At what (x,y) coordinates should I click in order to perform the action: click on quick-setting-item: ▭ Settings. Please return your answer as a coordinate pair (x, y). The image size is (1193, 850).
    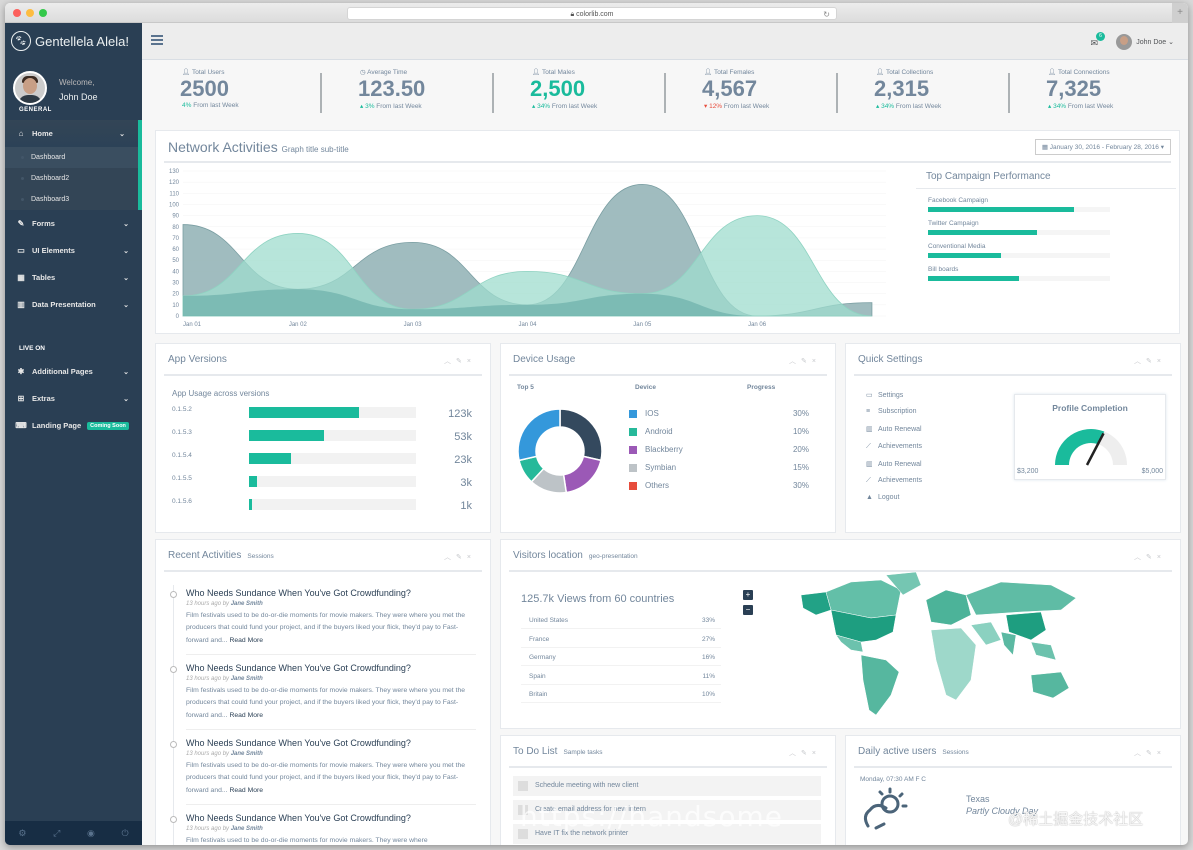
    Looking at the image, I should click on (884, 395).